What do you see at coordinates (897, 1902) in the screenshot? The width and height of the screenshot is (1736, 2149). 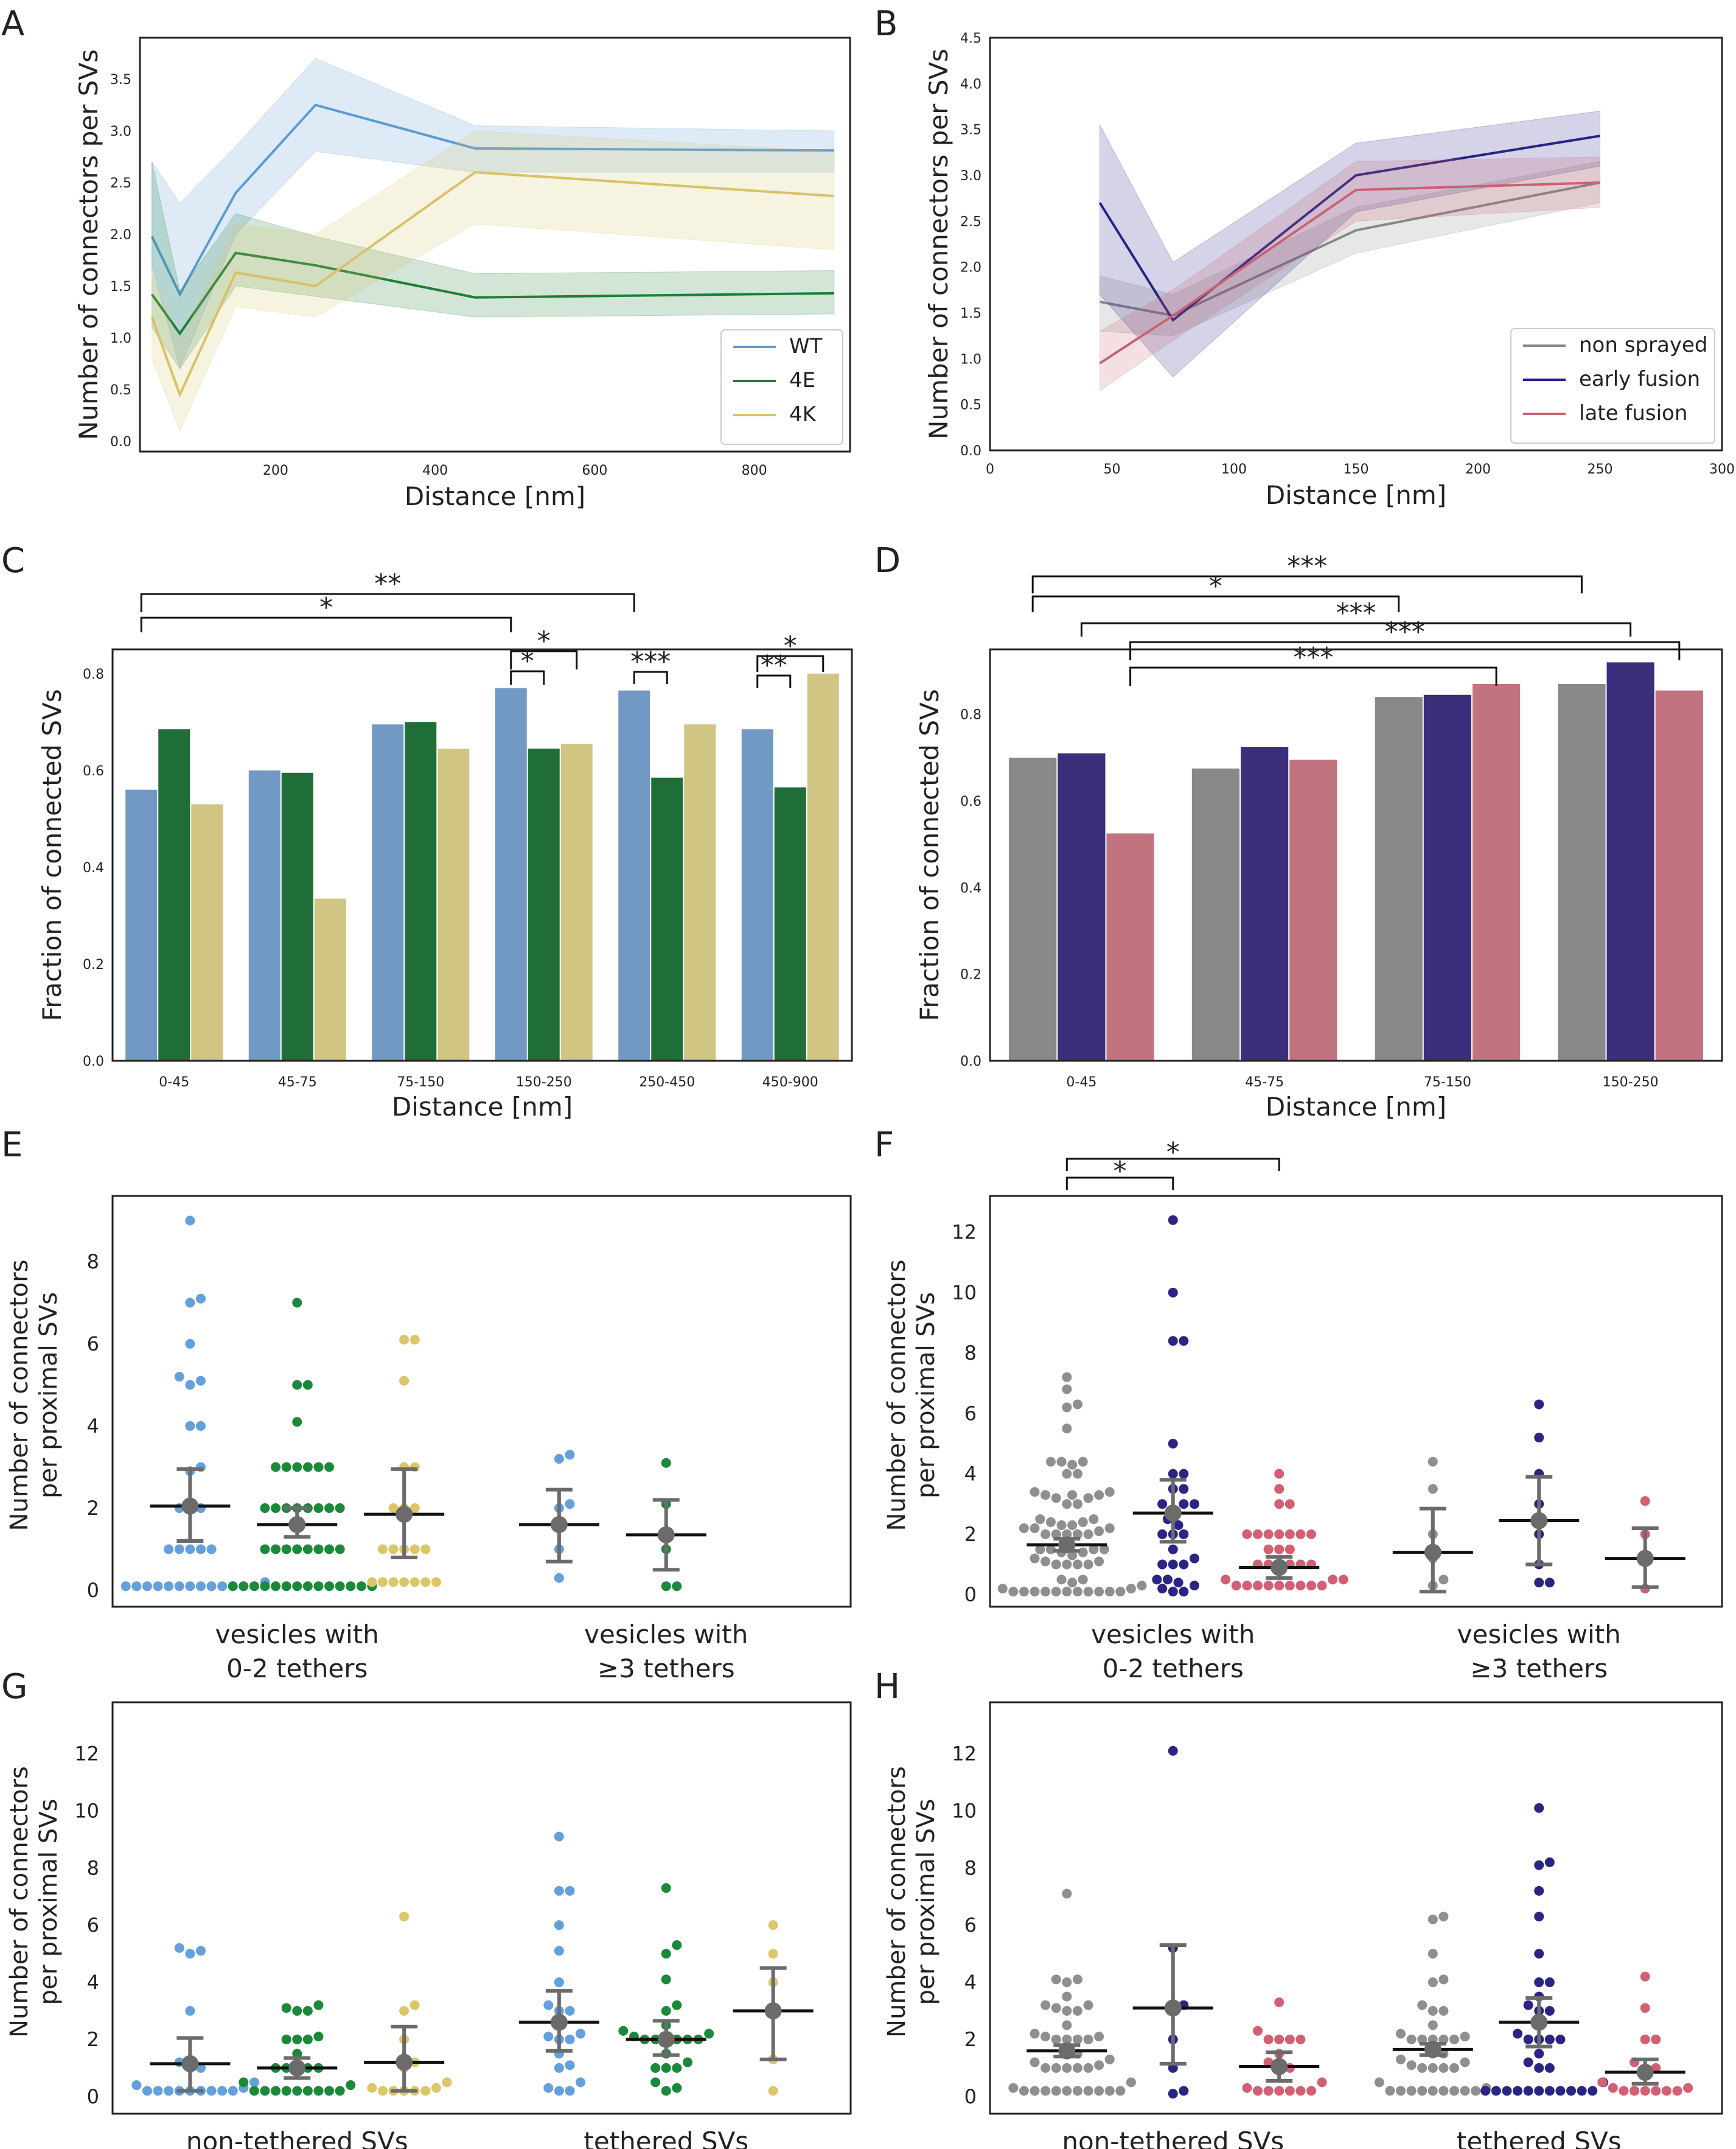 I see `y-axis-label: Number of connectors` at bounding box center [897, 1902].